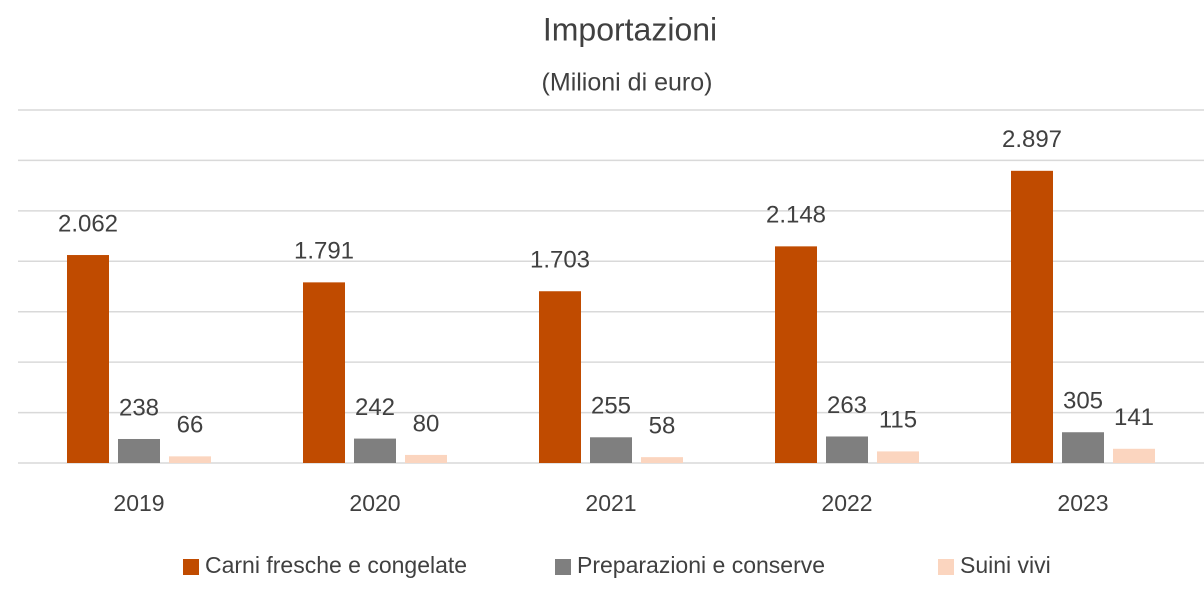 The height and width of the screenshot is (591, 1204). What do you see at coordinates (190, 425) in the screenshot?
I see `value-label: 66` at bounding box center [190, 425].